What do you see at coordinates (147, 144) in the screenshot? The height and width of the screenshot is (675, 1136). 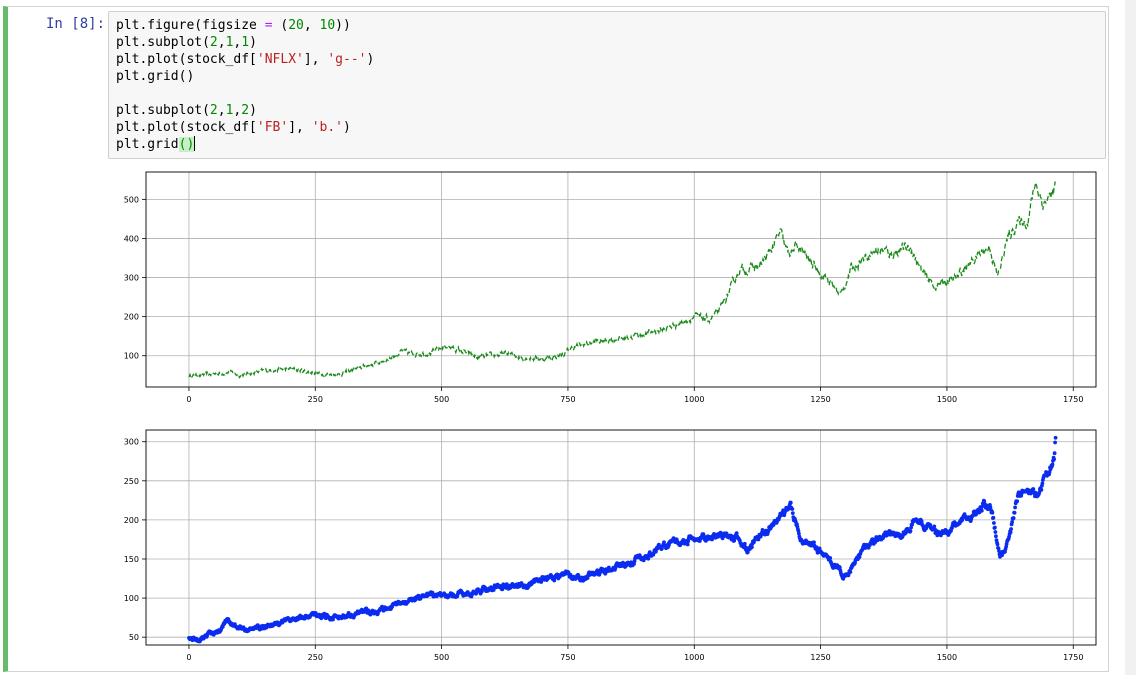 I see `code-token: plt.grid` at bounding box center [147, 144].